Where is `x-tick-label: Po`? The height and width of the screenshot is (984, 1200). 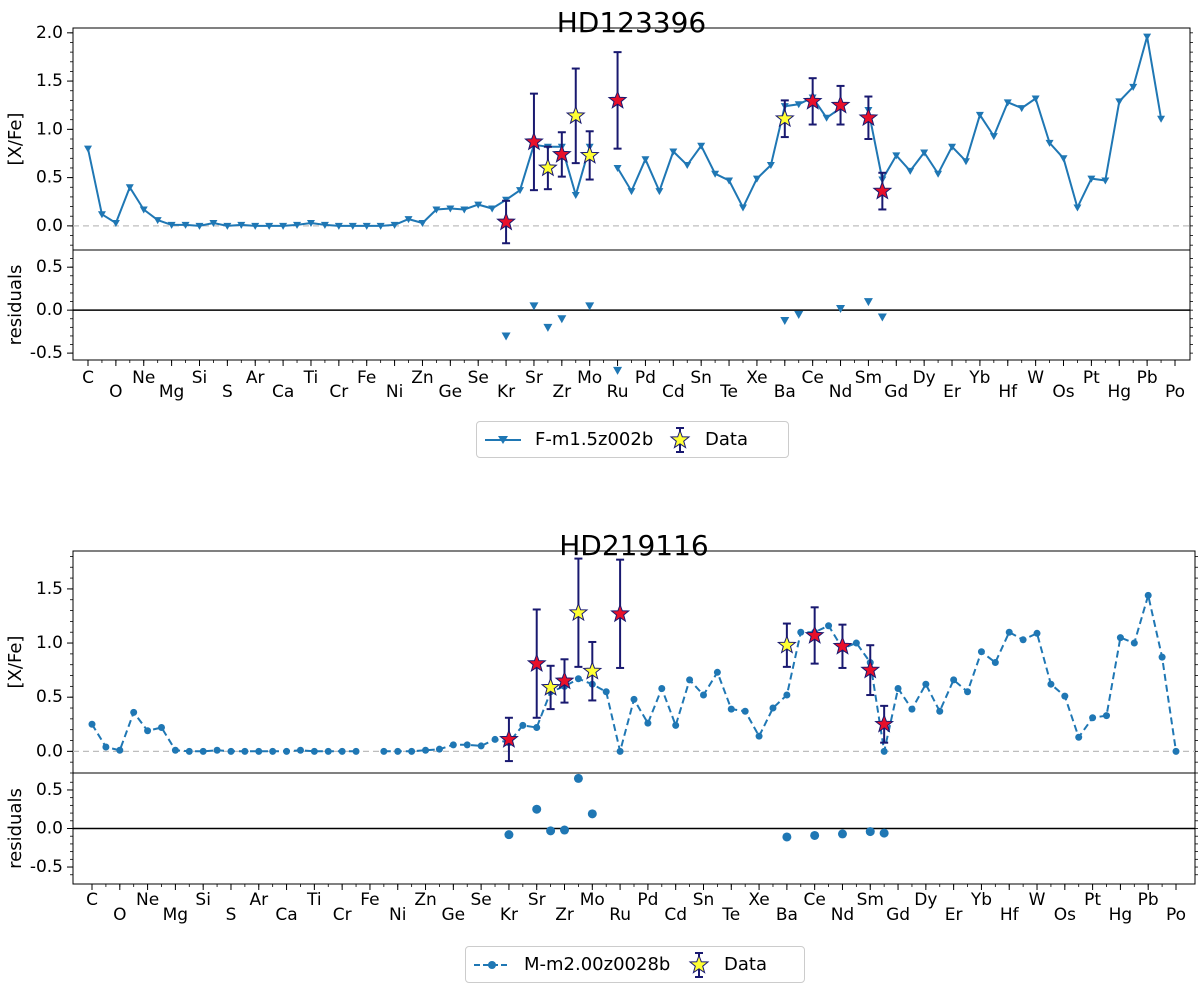
x-tick-label: Po is located at coordinates (1176, 915).